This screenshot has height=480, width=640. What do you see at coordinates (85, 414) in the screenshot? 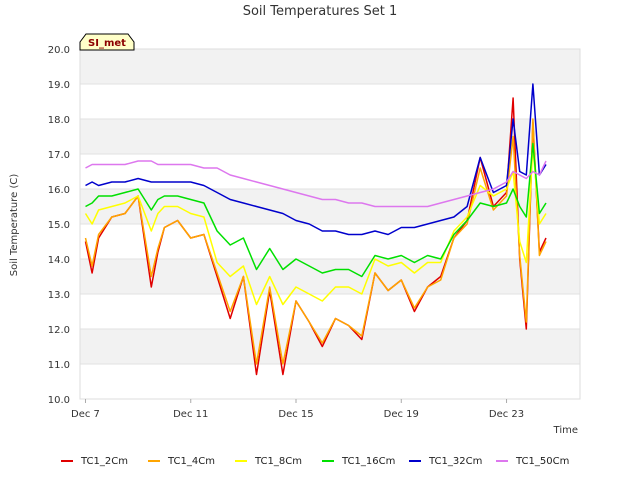
I see `x-tick-label: Dec 7` at bounding box center [85, 414].